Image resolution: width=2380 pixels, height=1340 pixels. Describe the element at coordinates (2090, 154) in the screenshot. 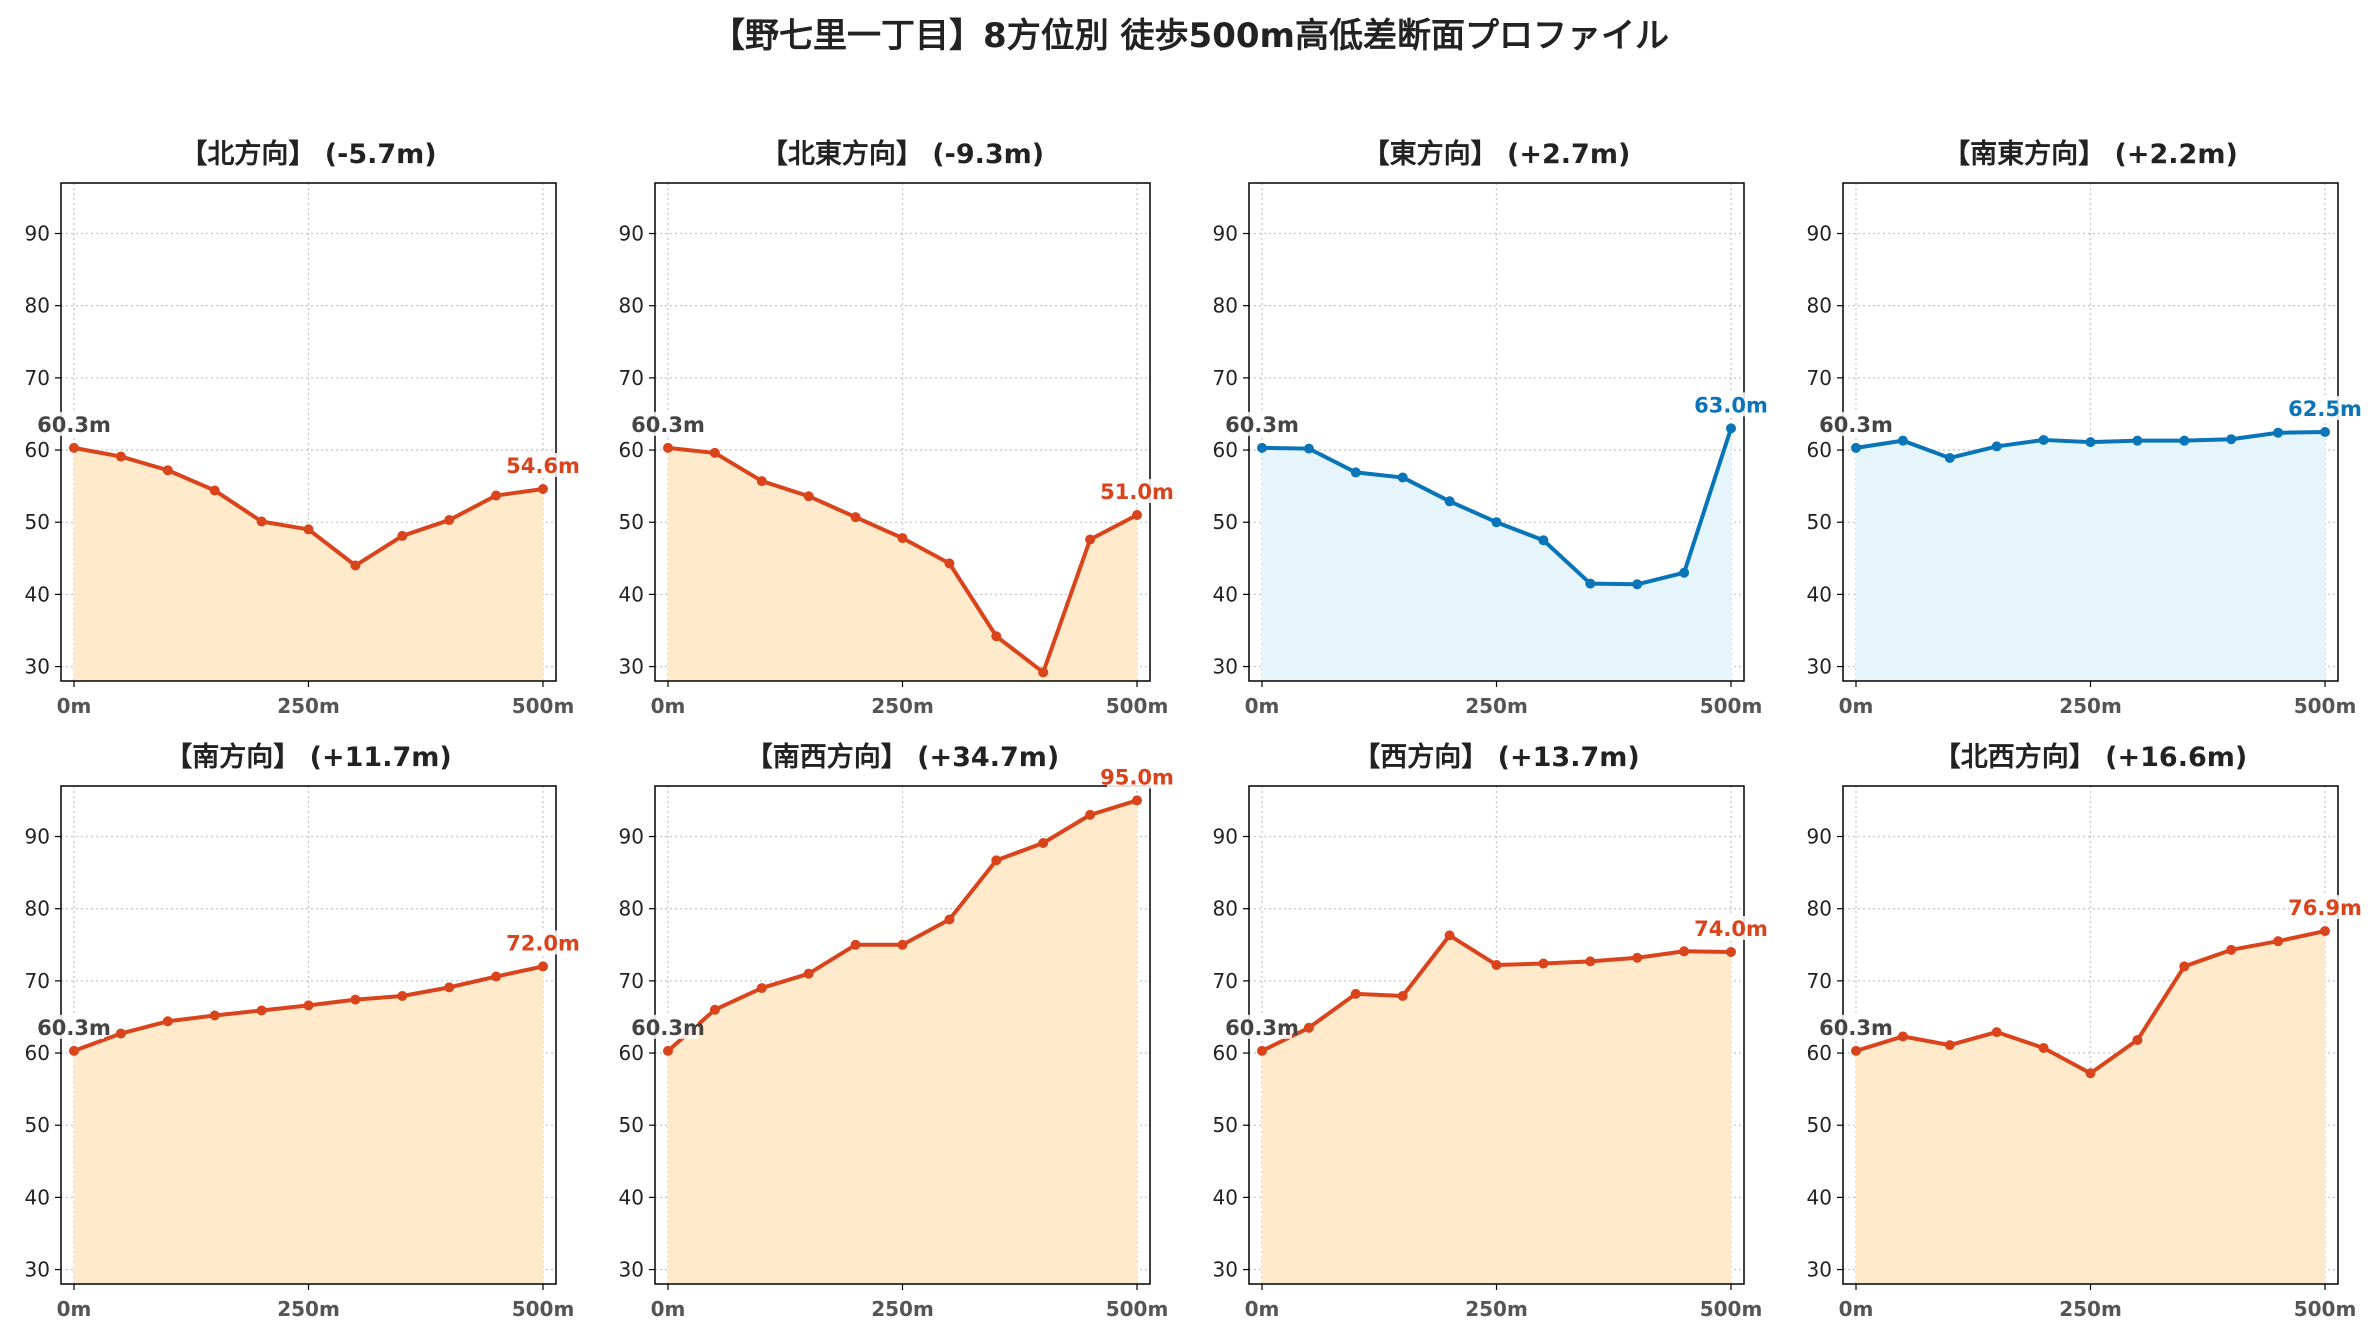

I see `chart-title: 【南東方向】 (+2.2m)` at that location.